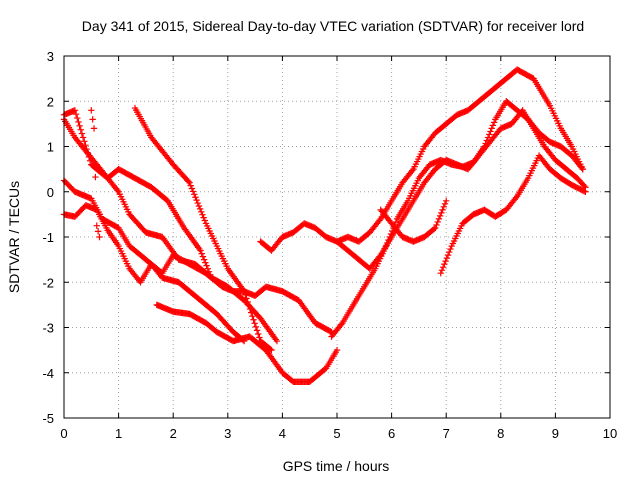 The width and height of the screenshot is (640, 480). I want to click on y-tick-label: -5, so click(48, 418).